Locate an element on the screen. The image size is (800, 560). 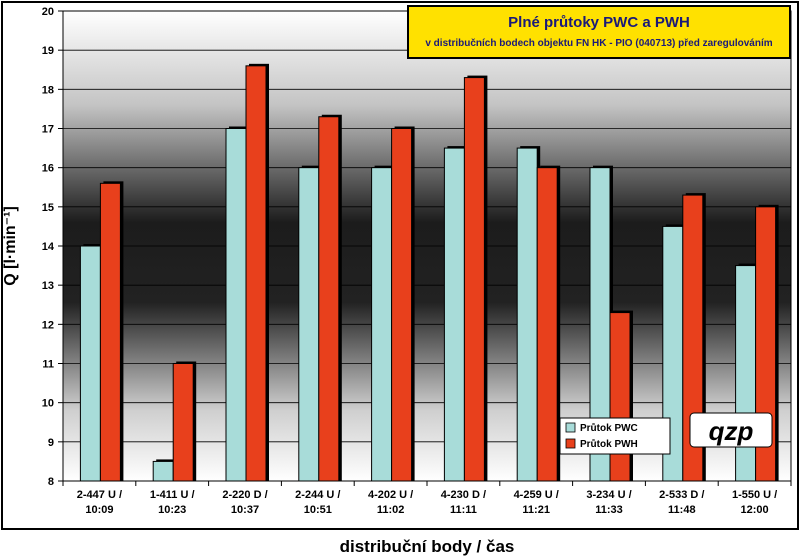
logo-background is located at coordinates (731, 430).